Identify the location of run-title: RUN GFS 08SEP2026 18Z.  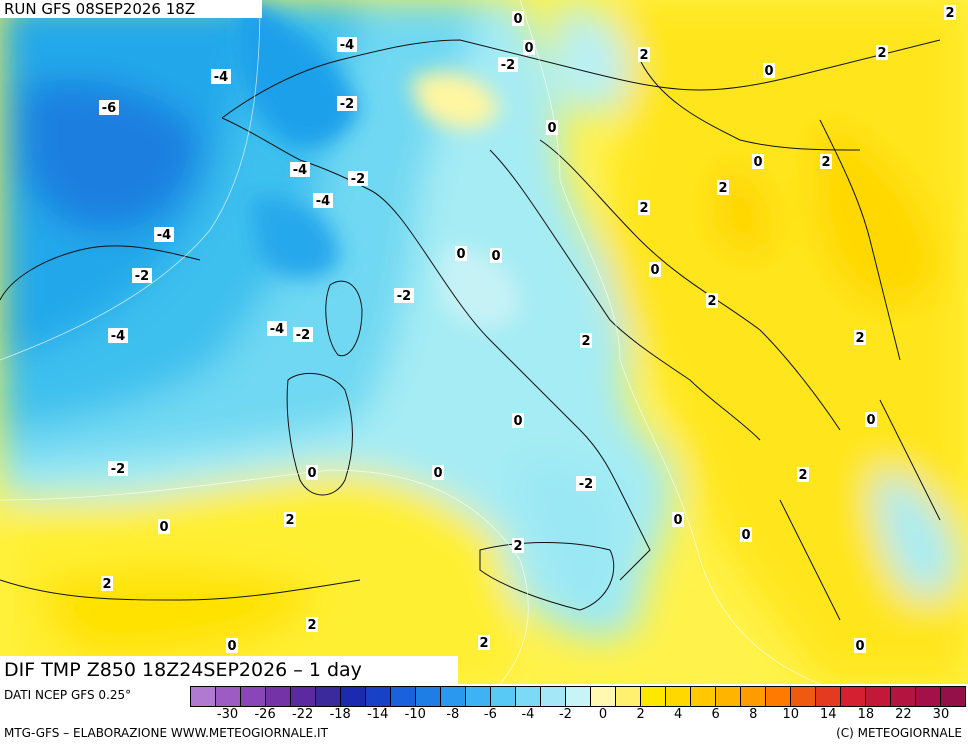
(131, 9).